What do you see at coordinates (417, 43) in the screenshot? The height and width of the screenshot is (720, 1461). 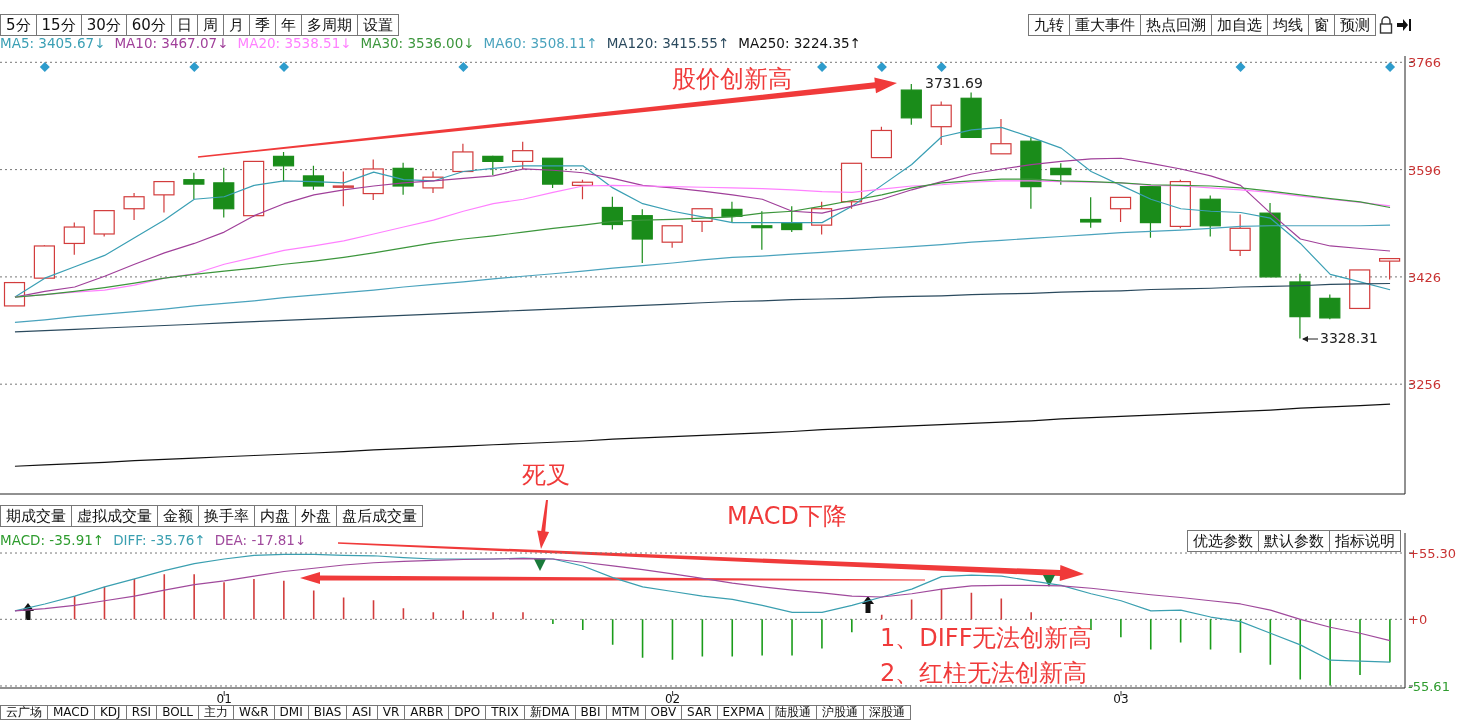 I see `text: MA30: 3536.00↓` at bounding box center [417, 43].